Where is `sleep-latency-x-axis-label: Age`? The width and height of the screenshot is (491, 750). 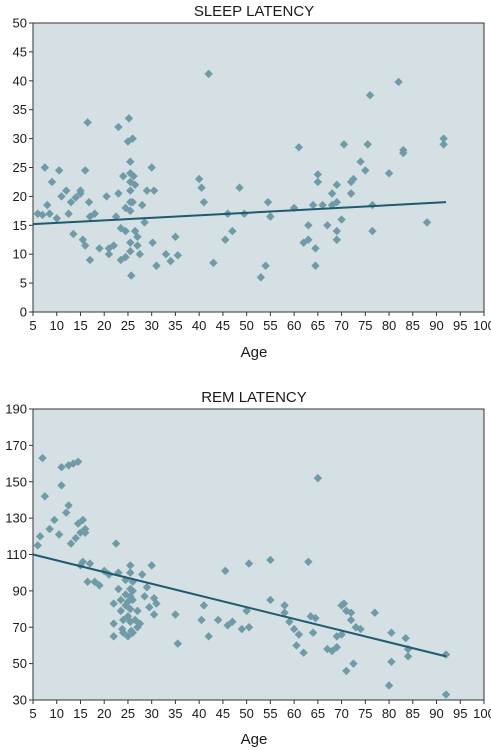 sleep-latency-x-axis-label: Age is located at coordinates (254, 352).